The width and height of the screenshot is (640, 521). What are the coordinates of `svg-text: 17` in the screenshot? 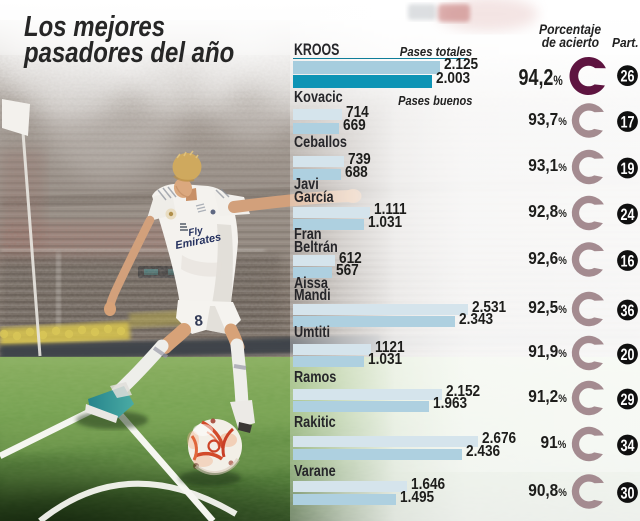 It's located at (628, 122).